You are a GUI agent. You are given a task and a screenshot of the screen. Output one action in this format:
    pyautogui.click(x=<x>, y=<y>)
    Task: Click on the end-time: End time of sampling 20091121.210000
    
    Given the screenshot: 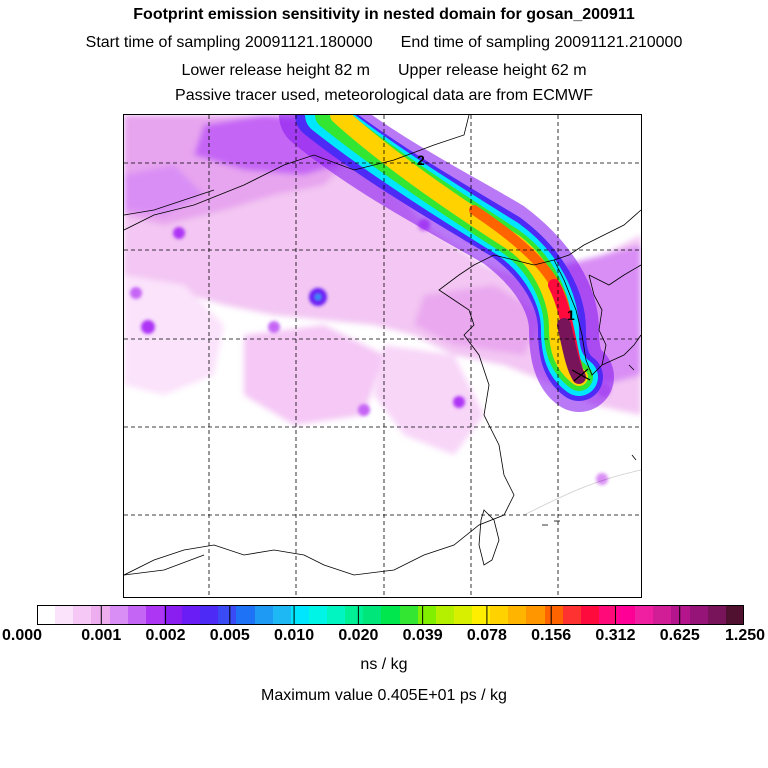 What is the action you would take?
    pyautogui.click(x=541, y=42)
    